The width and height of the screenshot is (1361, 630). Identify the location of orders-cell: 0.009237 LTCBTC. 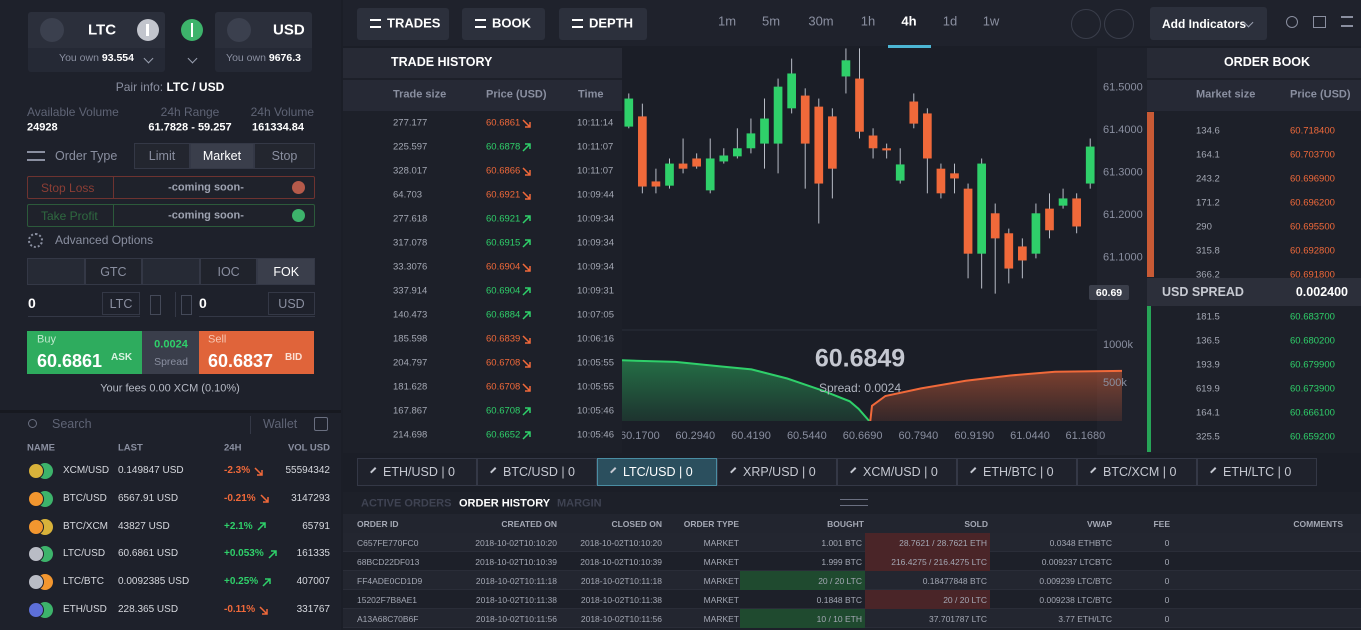
(1076, 561).